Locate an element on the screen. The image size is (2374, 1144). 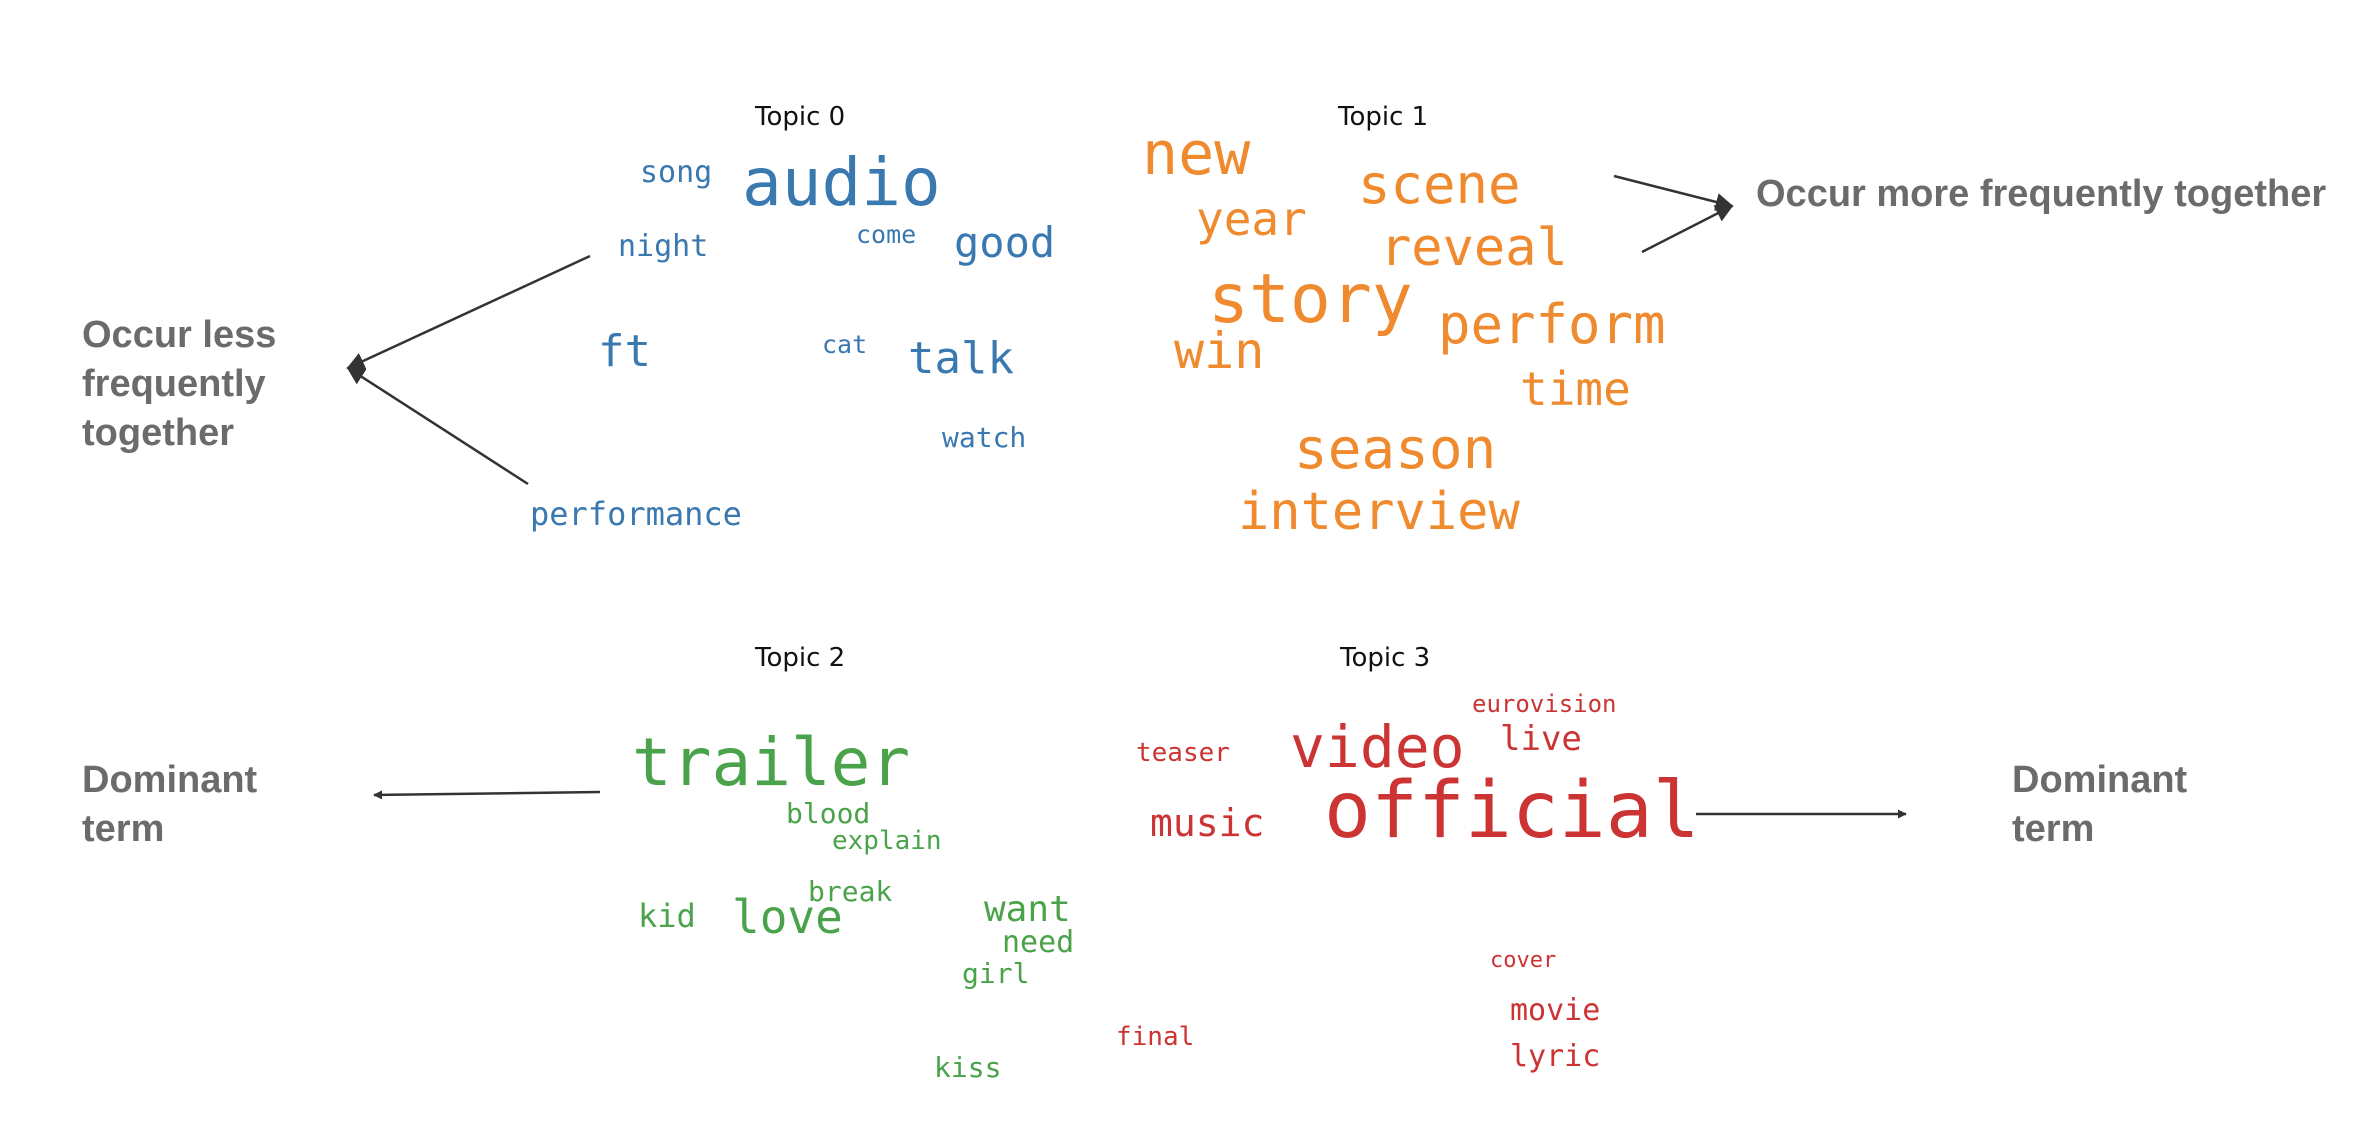
word-cloud-term: blood is located at coordinates (828, 813).